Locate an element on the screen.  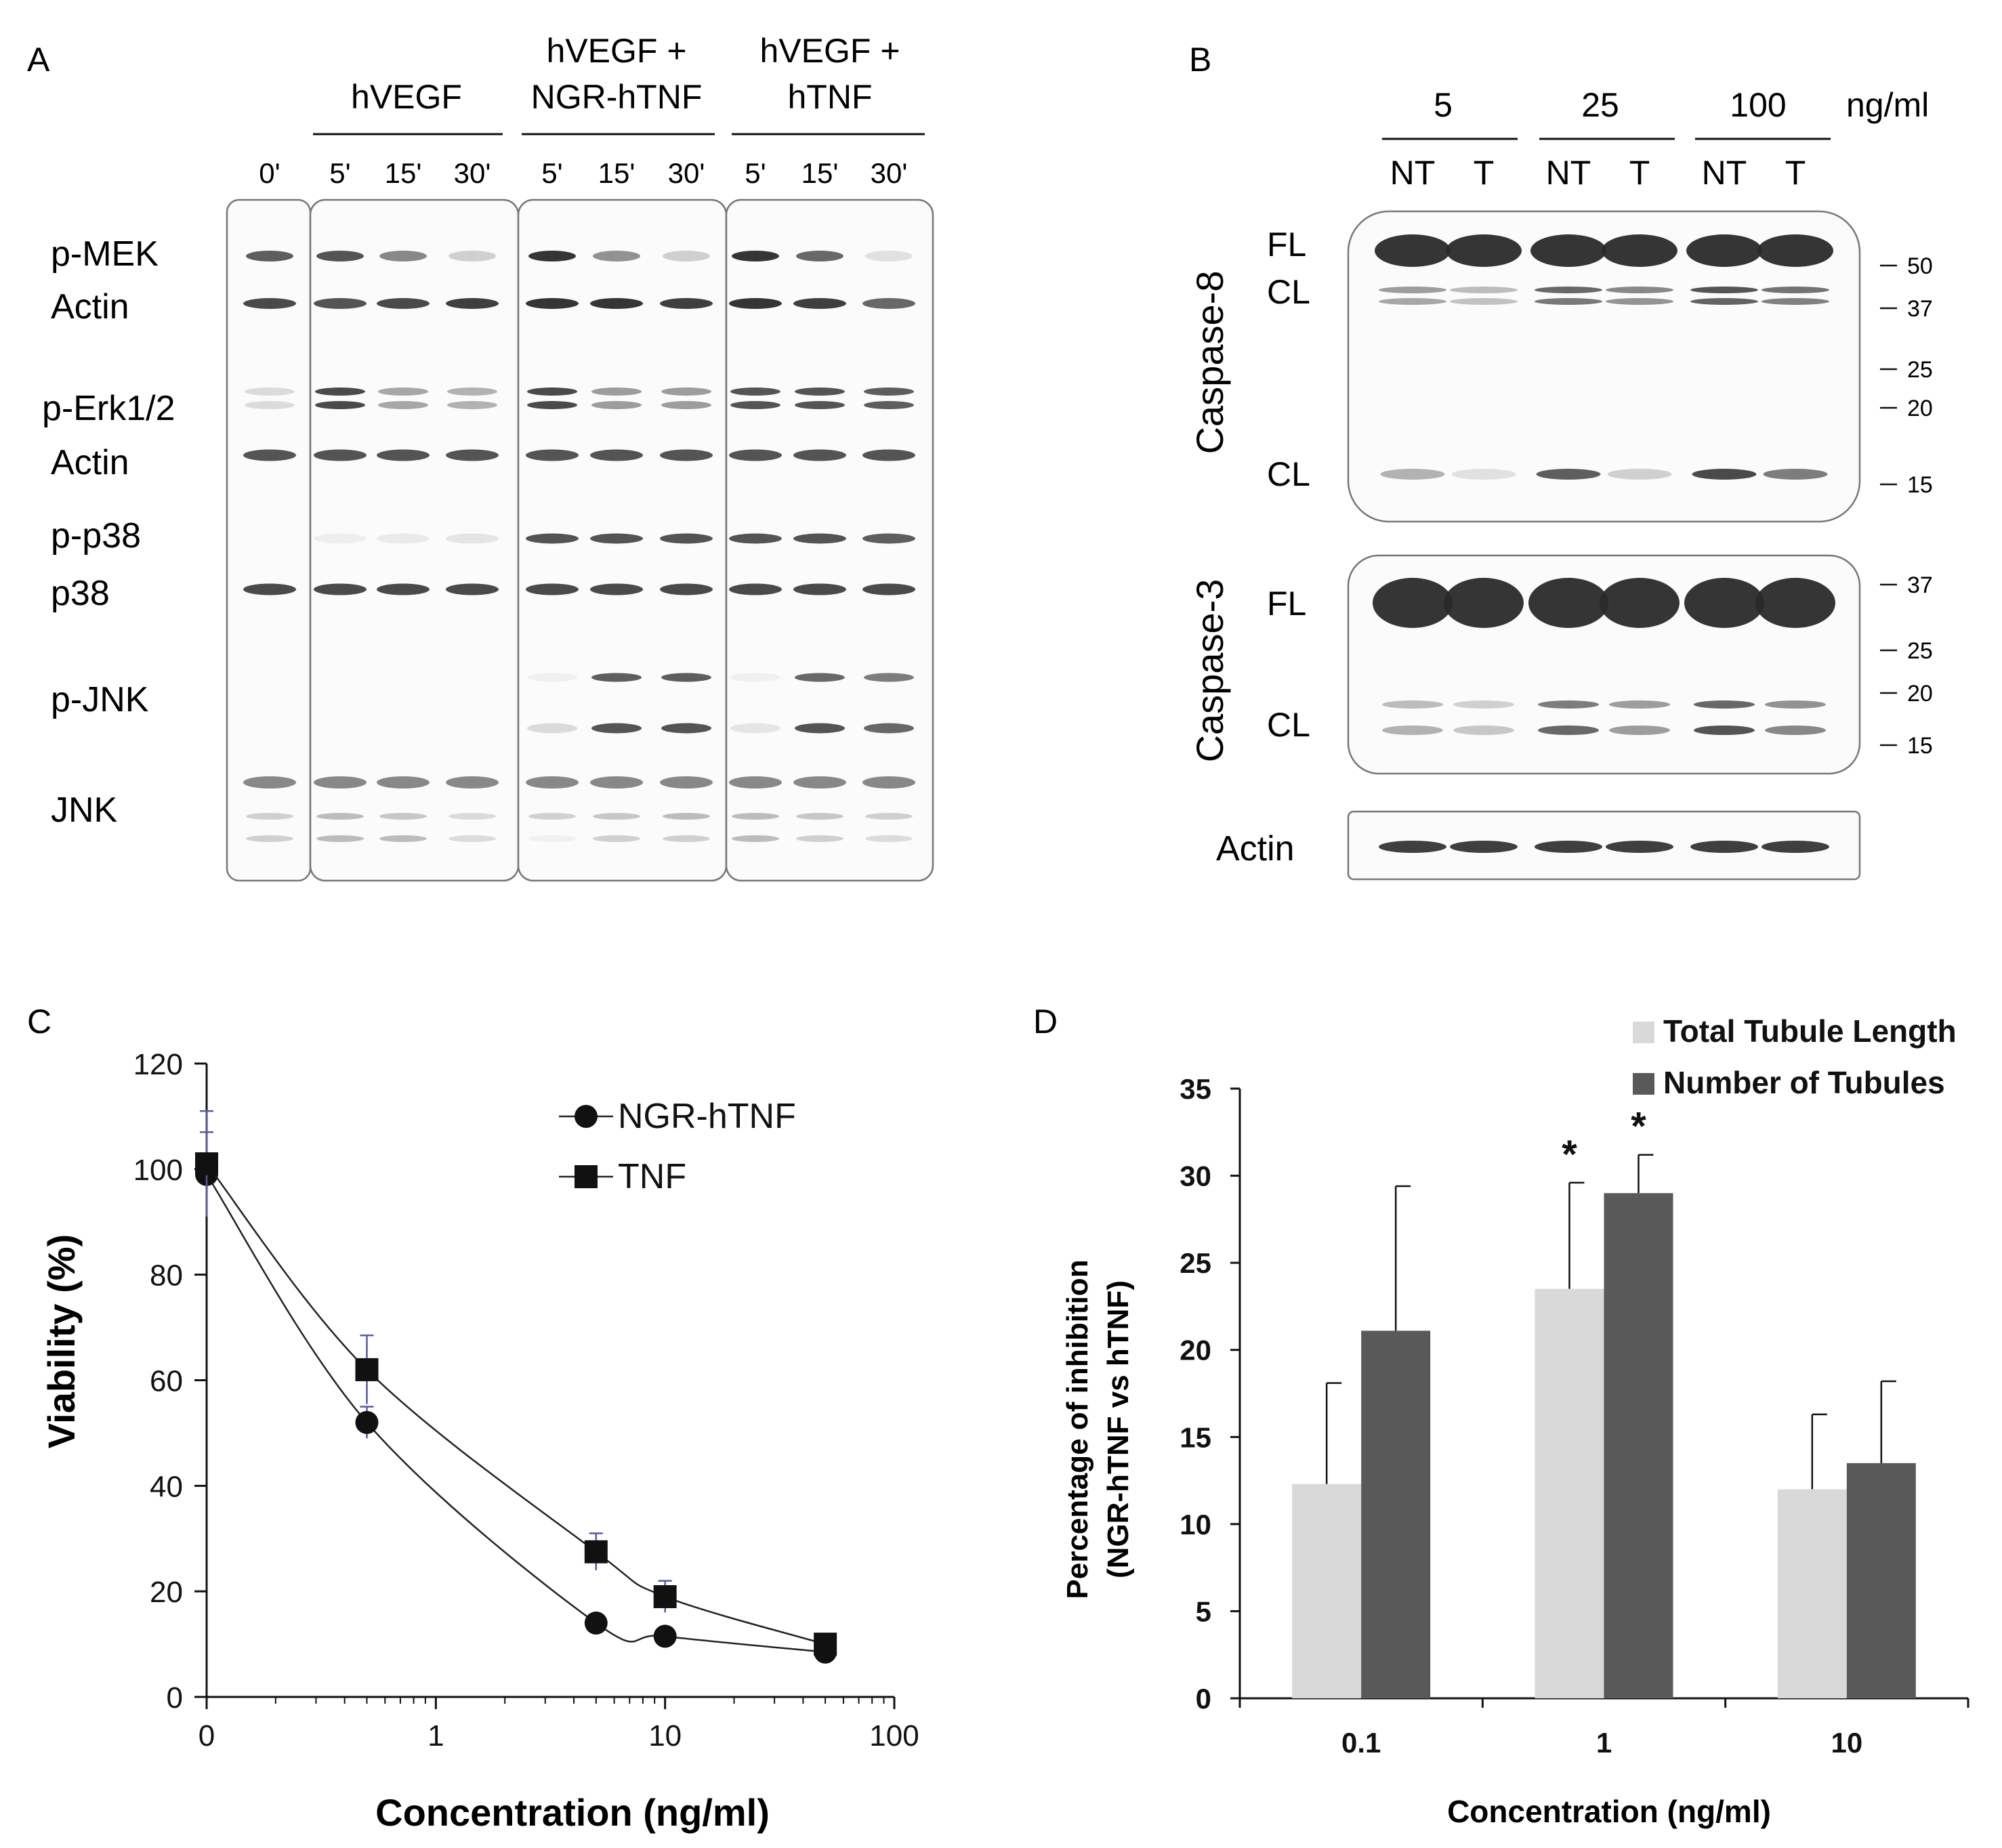
actin-blot-frame is located at coordinates (1604, 845).